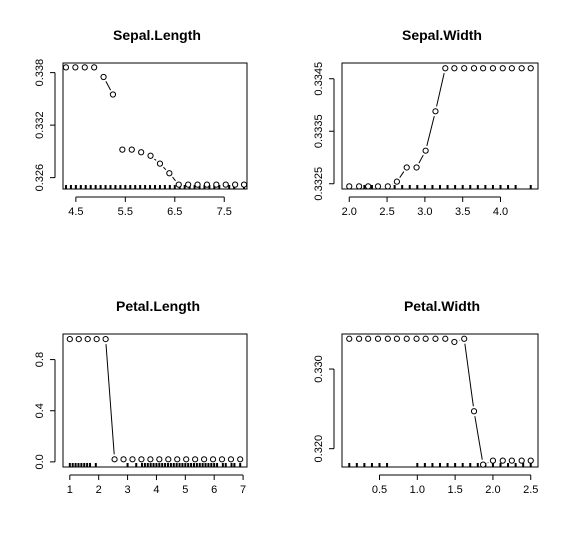 The image size is (569, 544). Describe the element at coordinates (40, 410) in the screenshot. I see `y-tick-label: 0.4` at that location.